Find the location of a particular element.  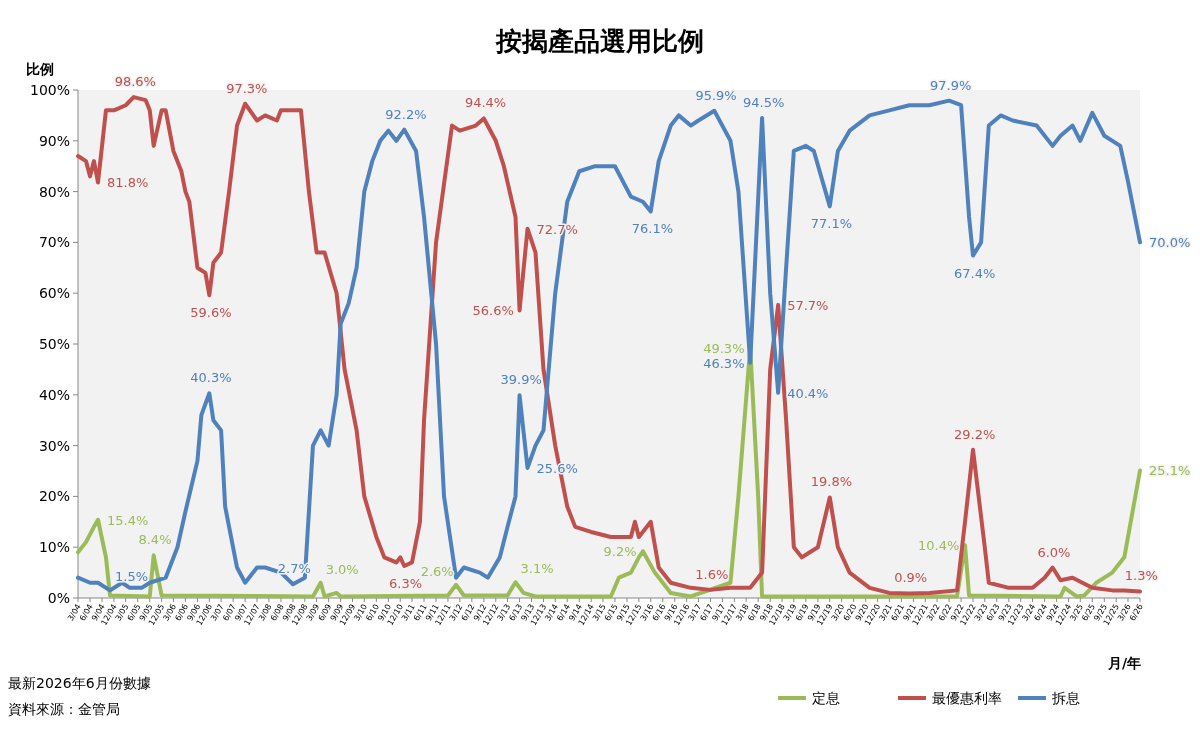

chart-title: 按揭產品選用比例 is located at coordinates (599, 41).